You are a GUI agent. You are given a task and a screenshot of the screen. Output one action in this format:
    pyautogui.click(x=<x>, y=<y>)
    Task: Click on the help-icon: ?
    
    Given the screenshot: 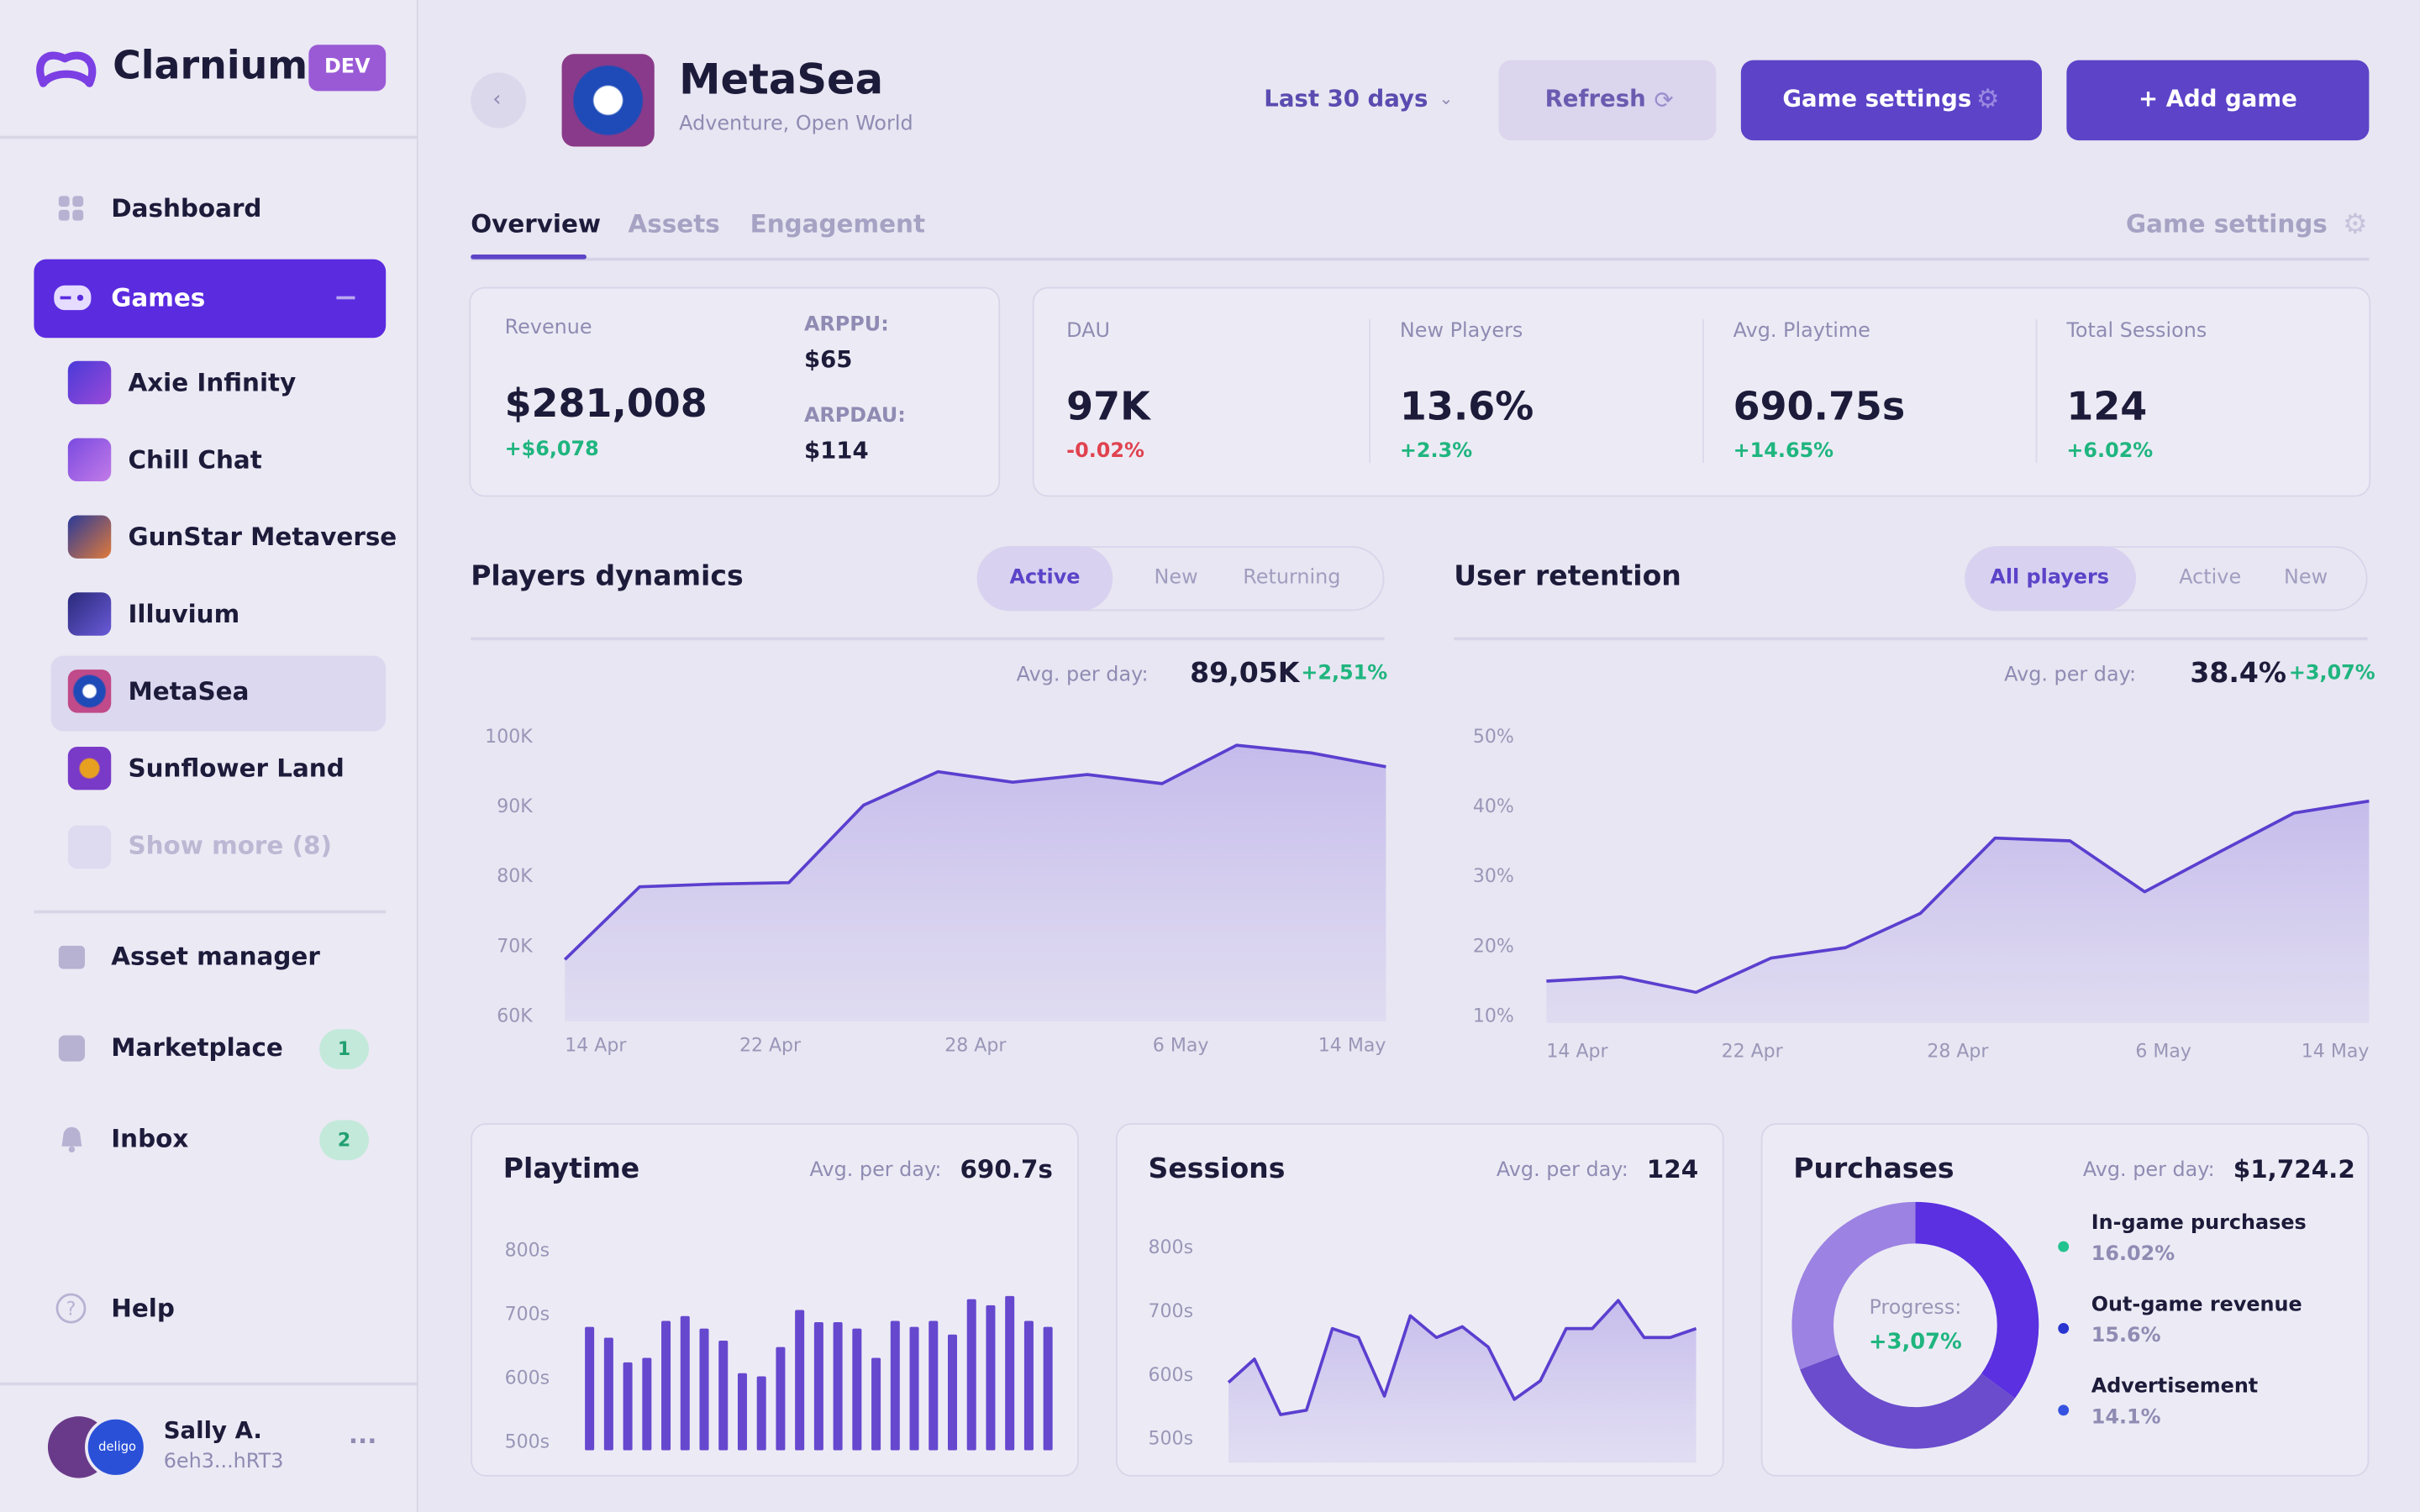 What is the action you would take?
    pyautogui.click(x=71, y=1308)
    